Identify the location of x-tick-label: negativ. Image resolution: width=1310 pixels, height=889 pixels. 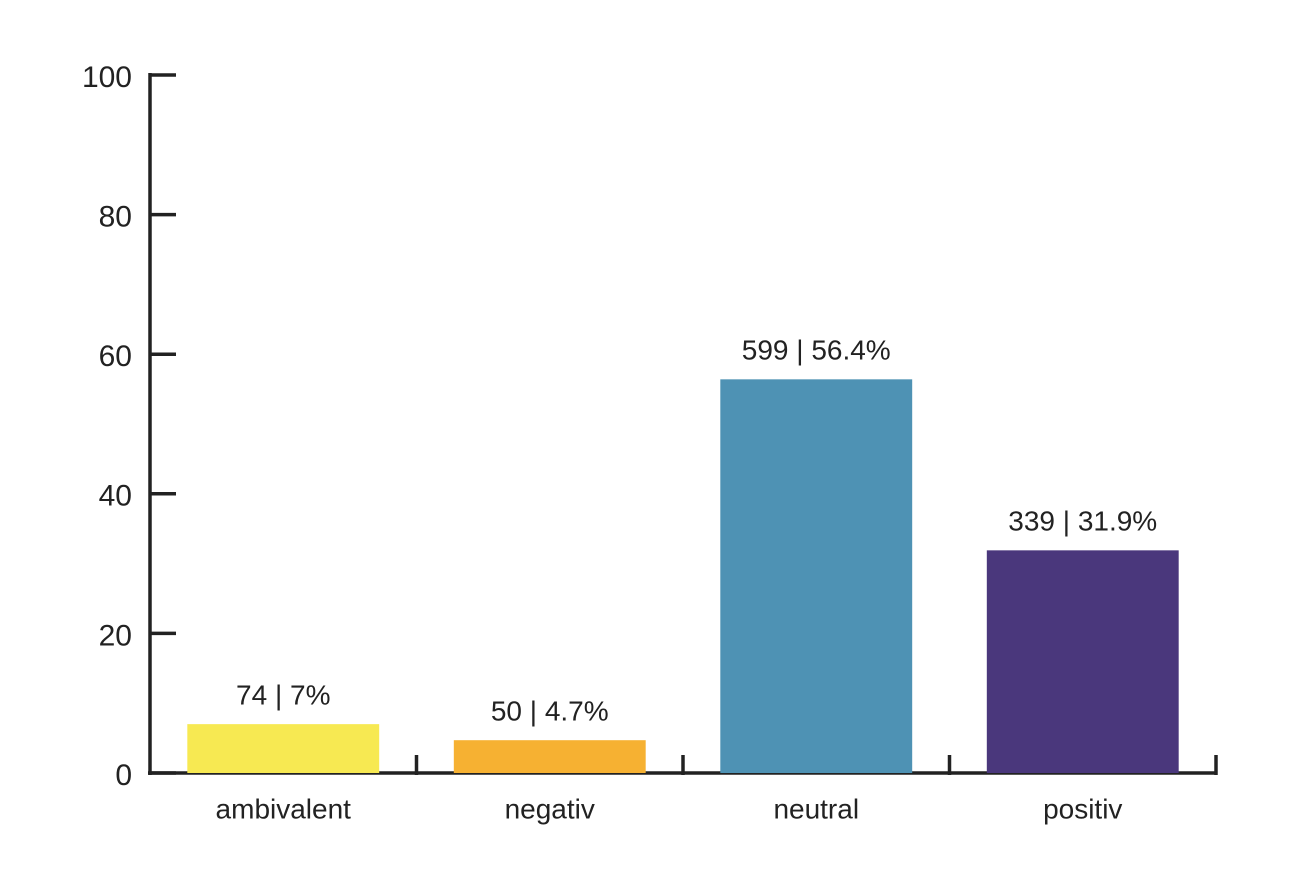
(550, 808).